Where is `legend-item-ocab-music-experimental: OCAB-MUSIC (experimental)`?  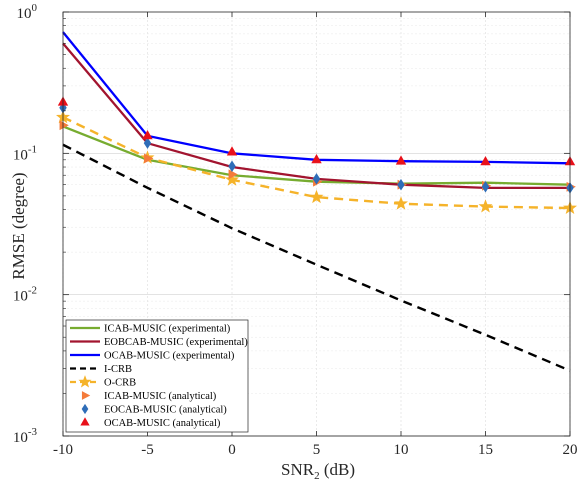
legend-item-ocab-music-experimental: OCAB-MUSIC (experimental) is located at coordinates (152, 356).